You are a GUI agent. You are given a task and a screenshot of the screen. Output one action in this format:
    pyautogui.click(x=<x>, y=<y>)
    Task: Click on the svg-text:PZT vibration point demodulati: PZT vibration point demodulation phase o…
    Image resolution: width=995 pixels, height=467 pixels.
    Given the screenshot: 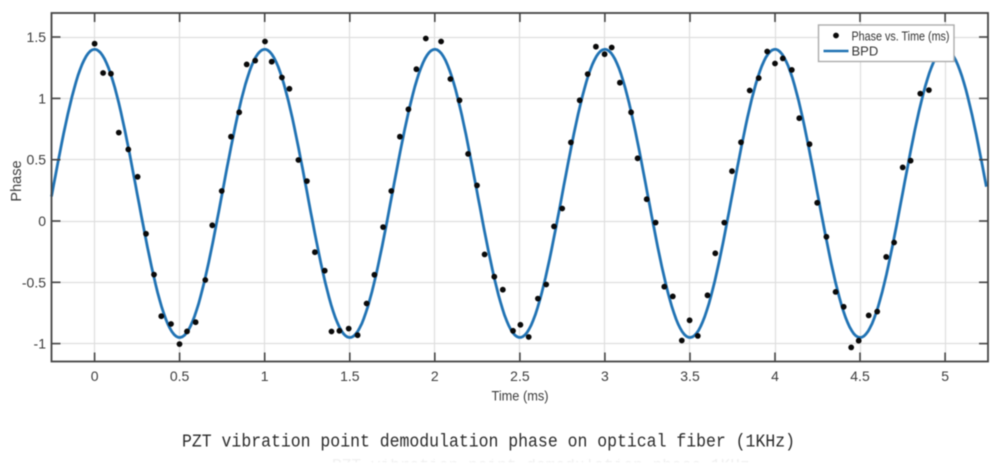 What is the action you would take?
    pyautogui.click(x=488, y=442)
    